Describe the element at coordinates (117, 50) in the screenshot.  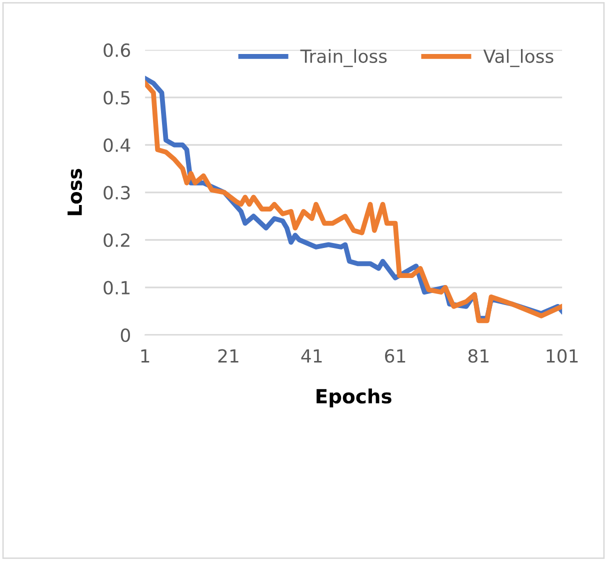
I see `y-tick-label: 0.6` at that location.